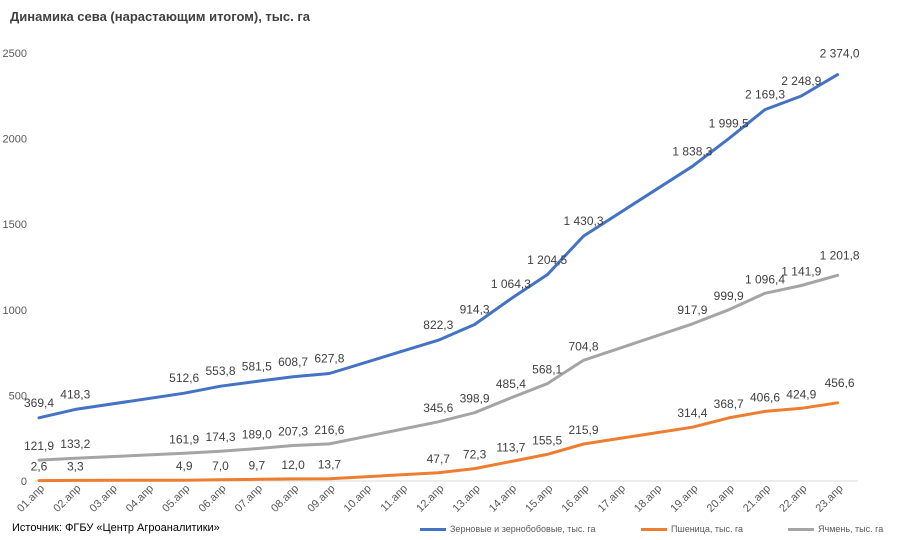 The image size is (908, 540). What do you see at coordinates (439, 459) in the screenshot?
I see `data-label-s1-7: 47,7` at bounding box center [439, 459].